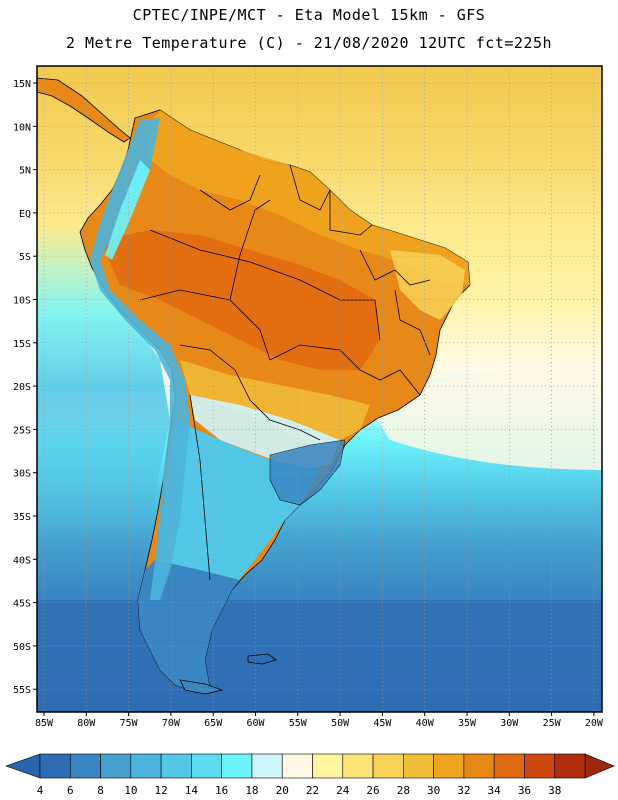 Image resolution: width=618 pixels, height=800 pixels. I want to click on uruguay-region, so click(307, 472).